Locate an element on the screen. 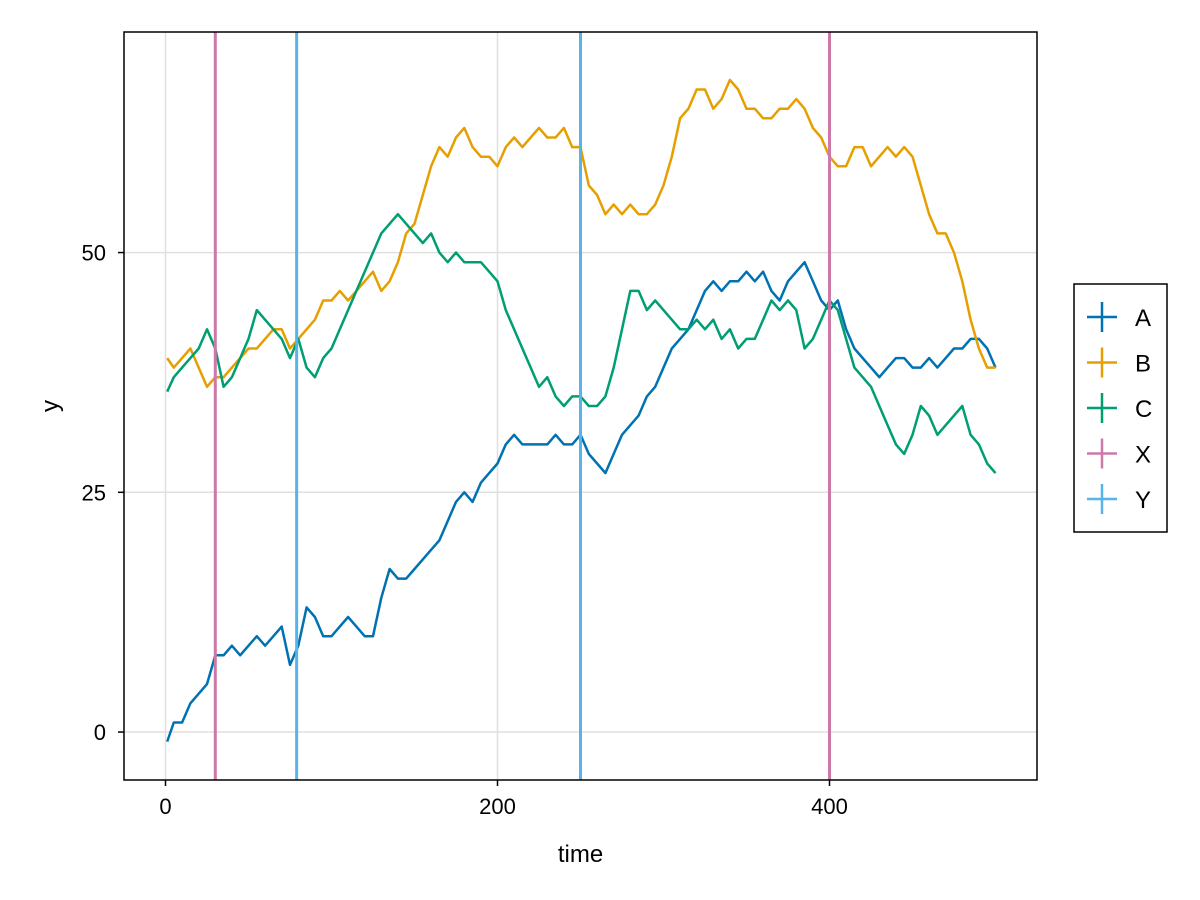 The image size is (1200, 900). legend-label: C is located at coordinates (1143, 409).